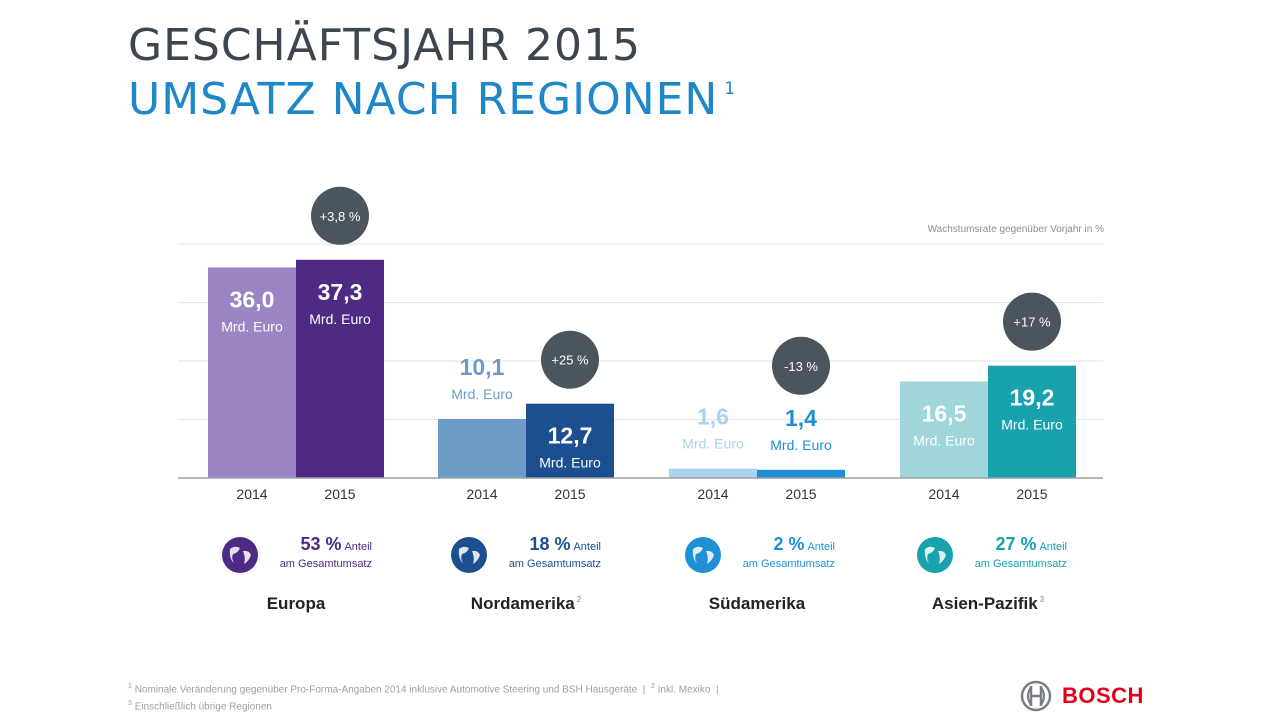 This screenshot has width=1280, height=721. I want to click on bar-2014-europa, so click(252, 372).